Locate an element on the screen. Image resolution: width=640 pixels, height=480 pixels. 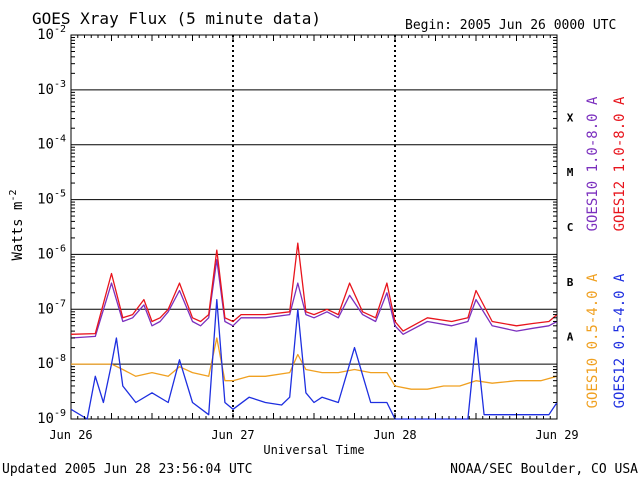
y-axis-label: Watts m-2 is located at coordinates (17, 224).